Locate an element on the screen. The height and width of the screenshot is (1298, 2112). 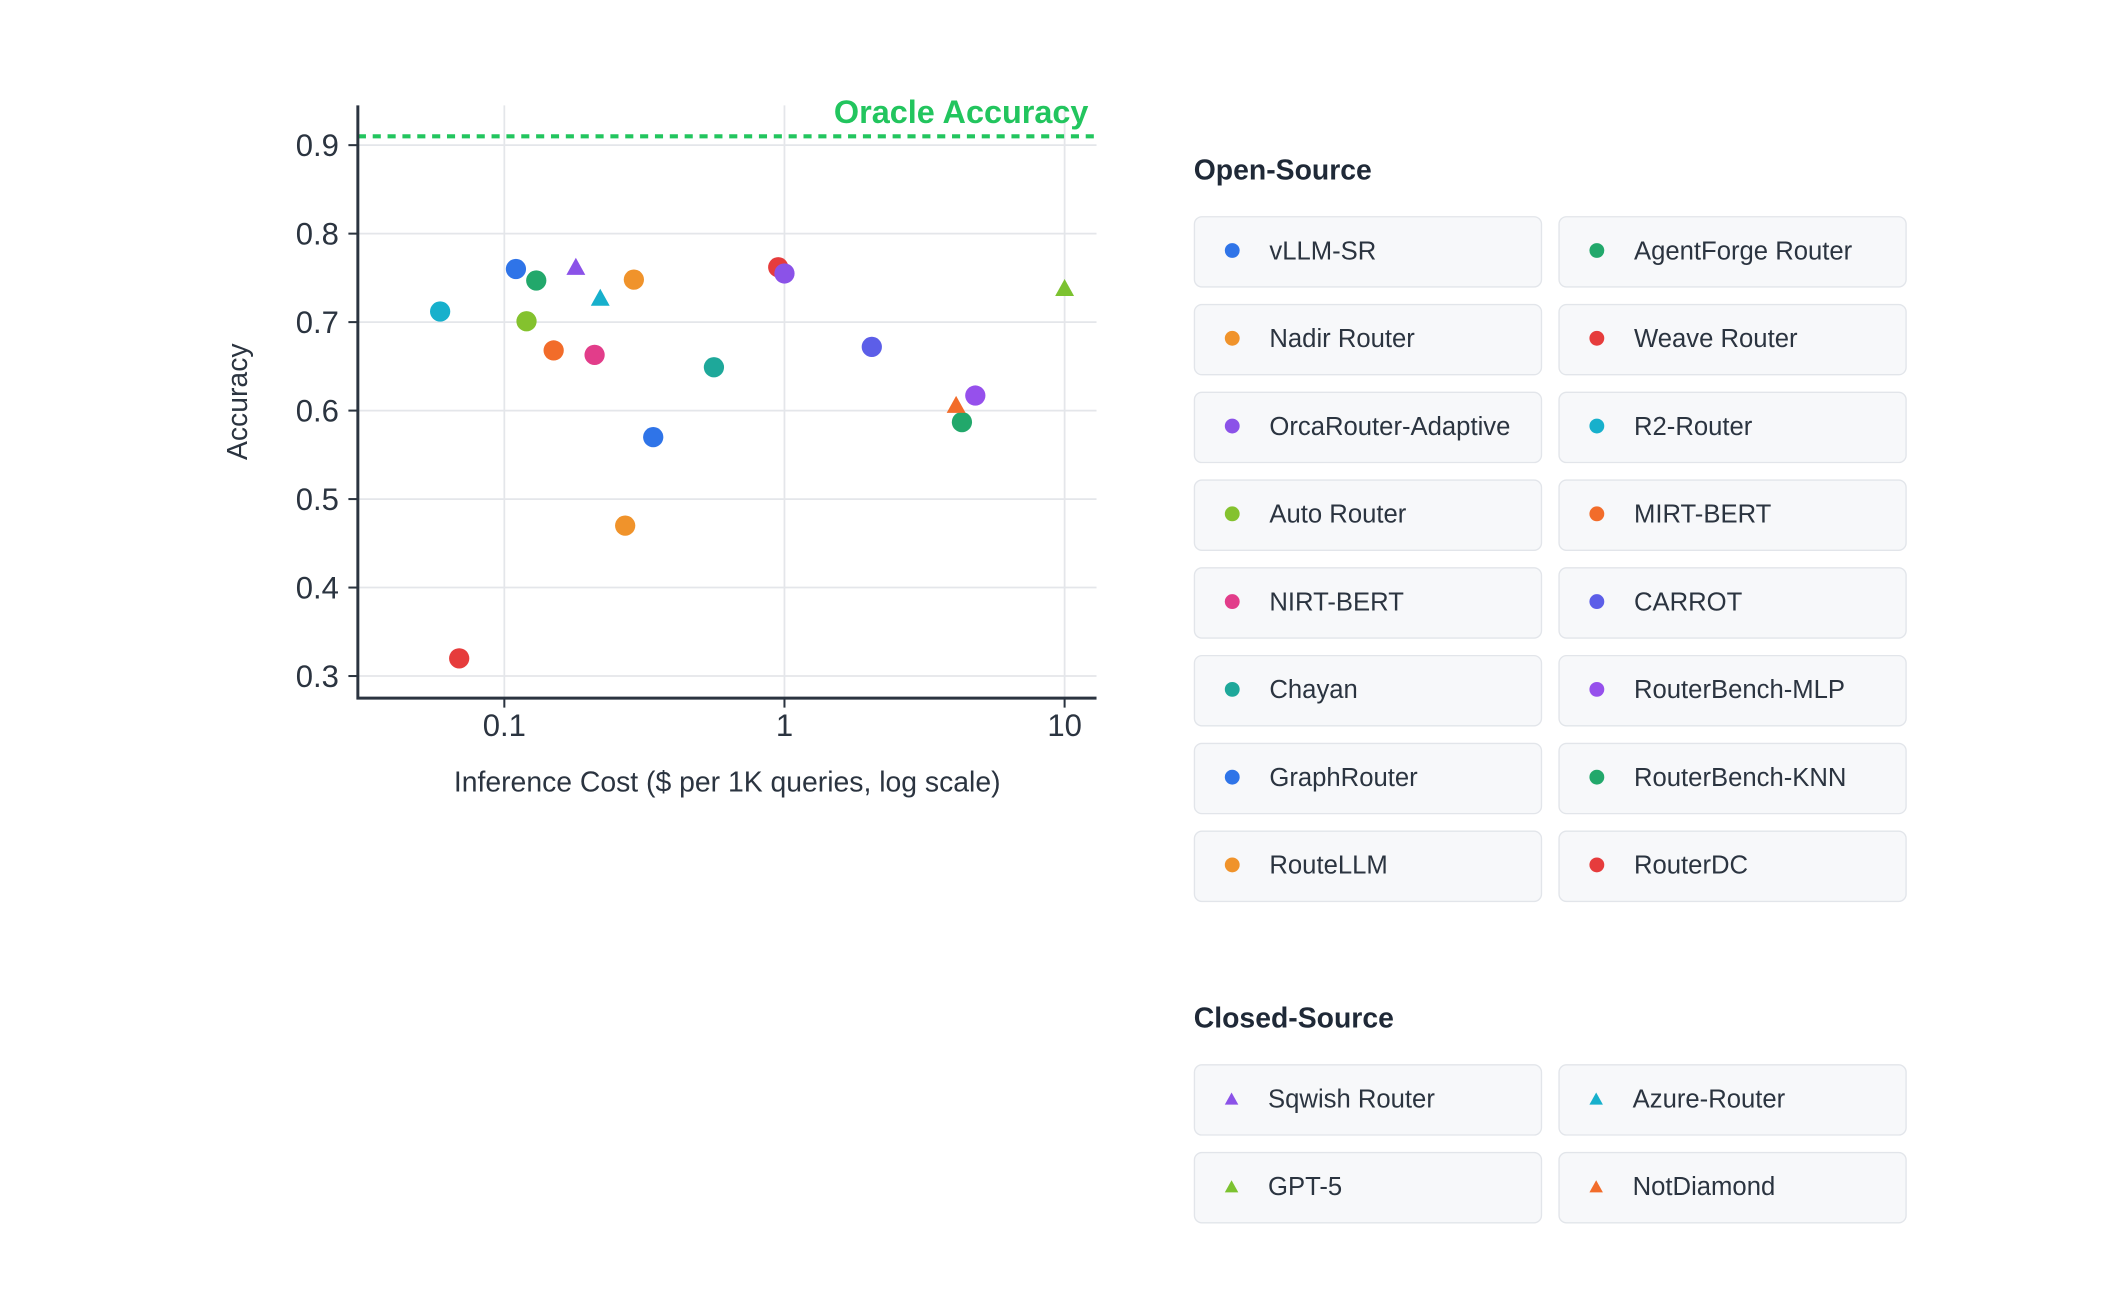
legend-label: RouterDC is located at coordinates (1691, 865).